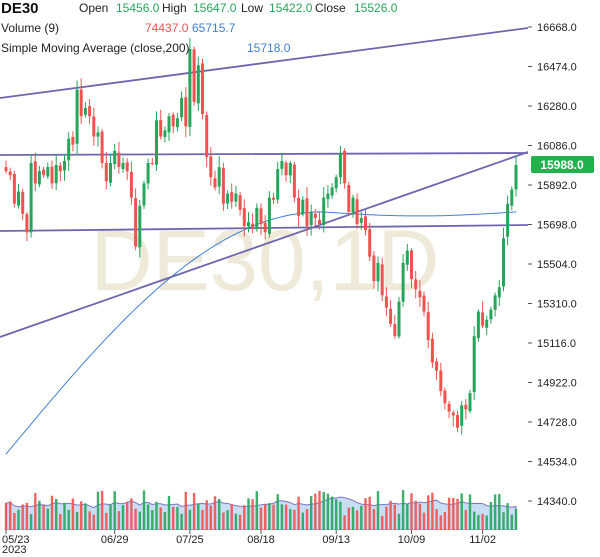 The width and height of the screenshot is (600, 557). I want to click on open-label: Open, so click(93, 8).